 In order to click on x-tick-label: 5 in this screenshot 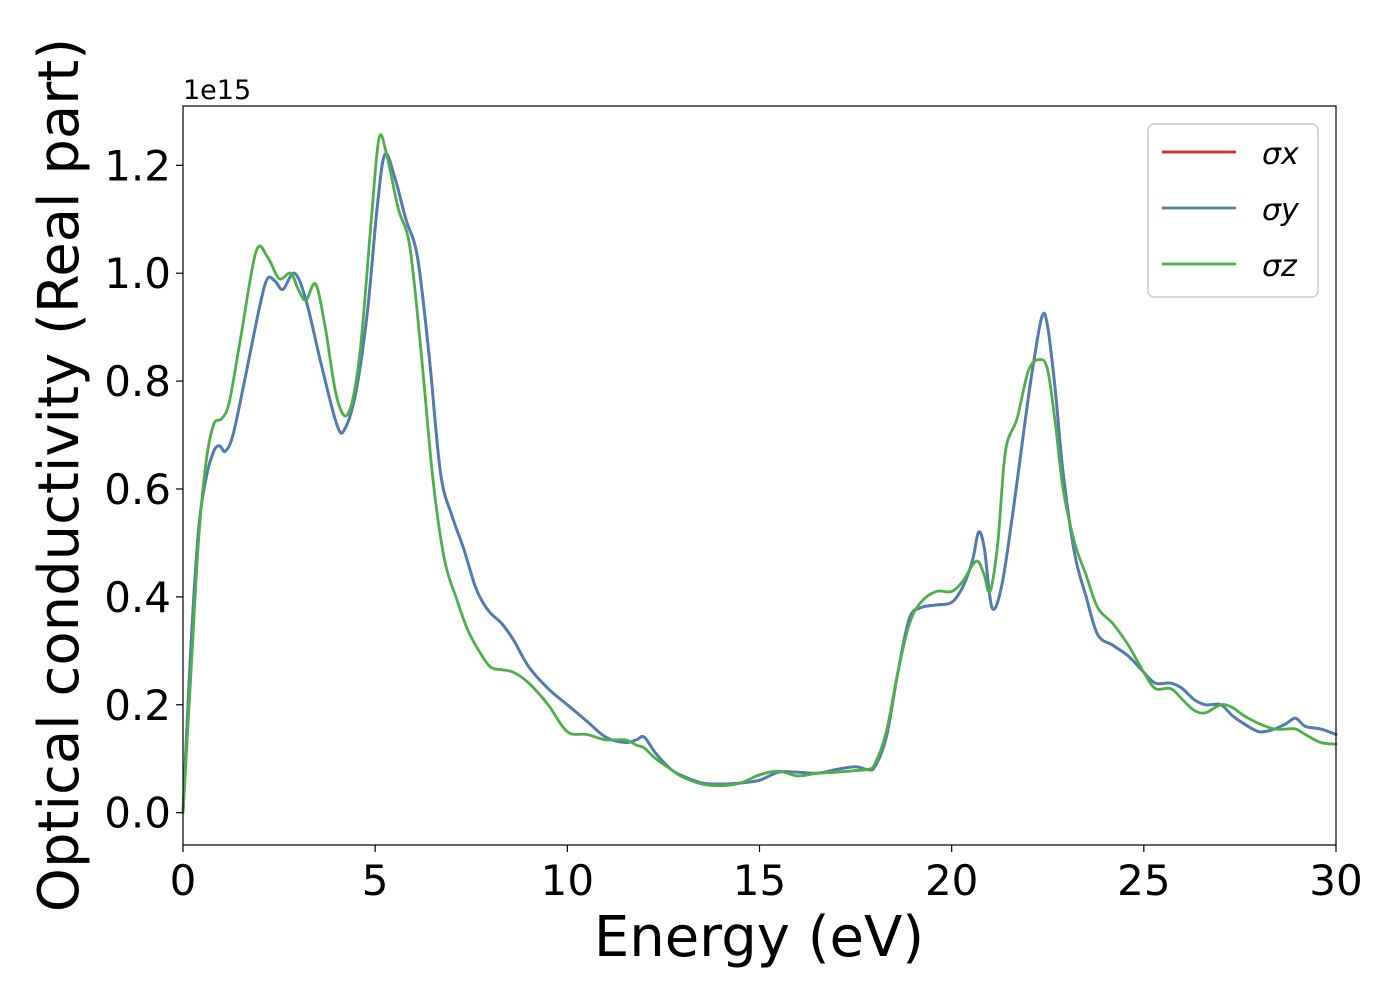, I will do `click(375, 880)`.